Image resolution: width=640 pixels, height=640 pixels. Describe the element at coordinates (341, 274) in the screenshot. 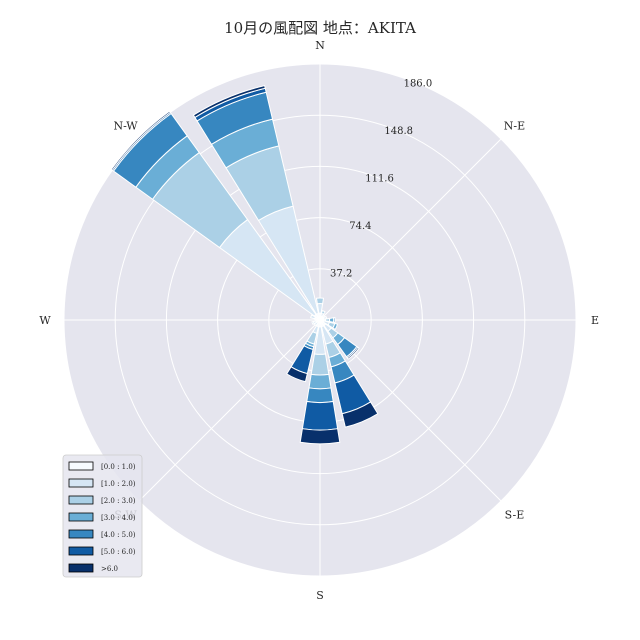

I see `ring-label: 37.2` at that location.